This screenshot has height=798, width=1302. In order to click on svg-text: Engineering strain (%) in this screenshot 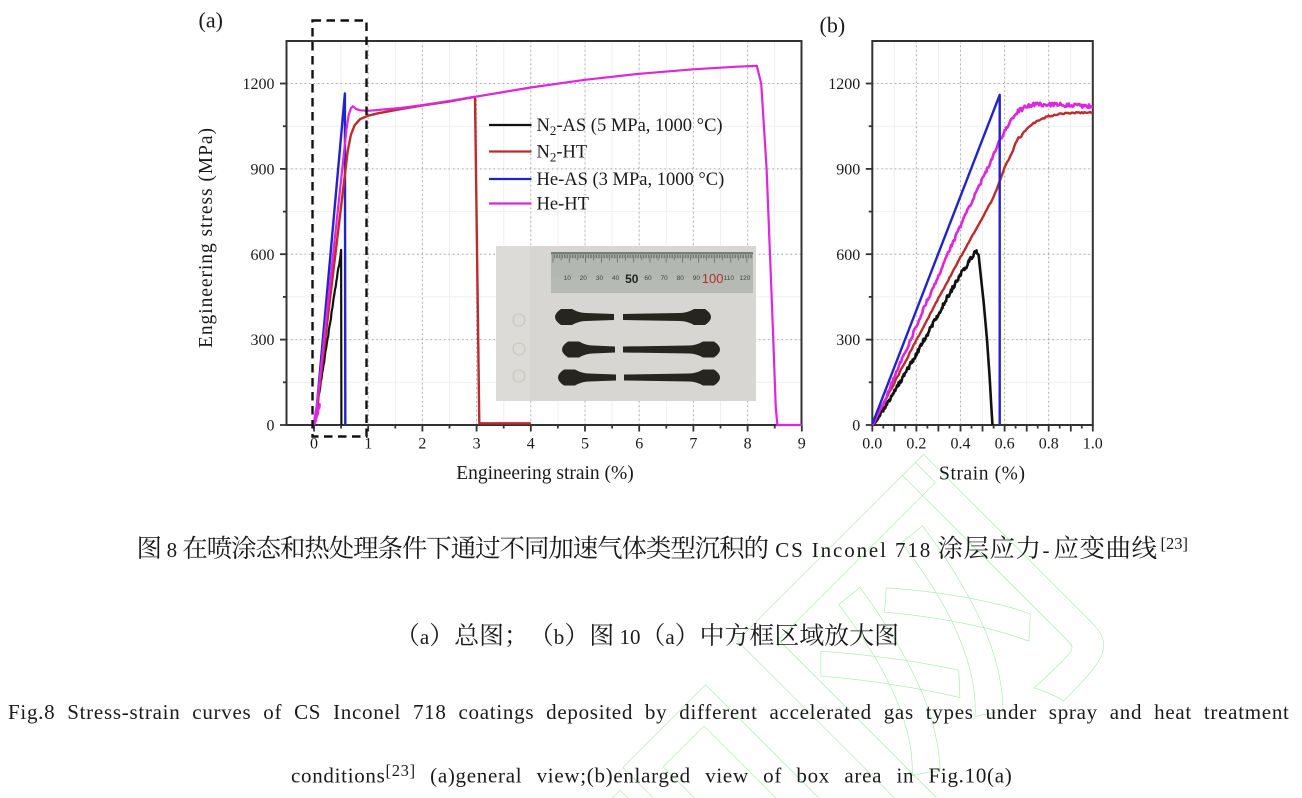, I will do `click(545, 473)`.